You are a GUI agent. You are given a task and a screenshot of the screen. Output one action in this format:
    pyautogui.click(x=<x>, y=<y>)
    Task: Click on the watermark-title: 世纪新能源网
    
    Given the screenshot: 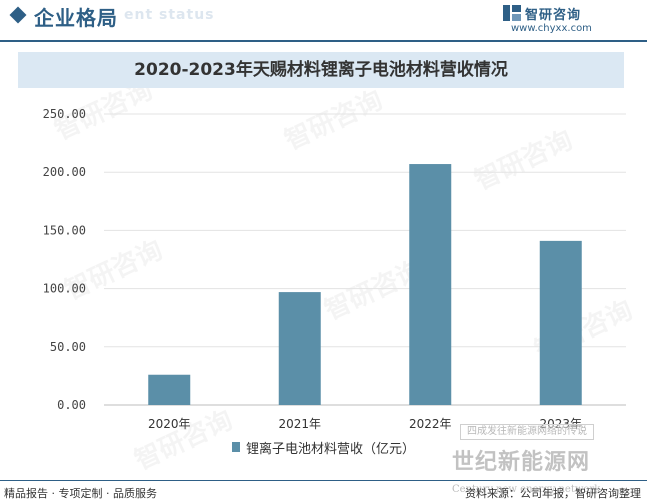 What is the action you would take?
    pyautogui.click(x=521, y=462)
    